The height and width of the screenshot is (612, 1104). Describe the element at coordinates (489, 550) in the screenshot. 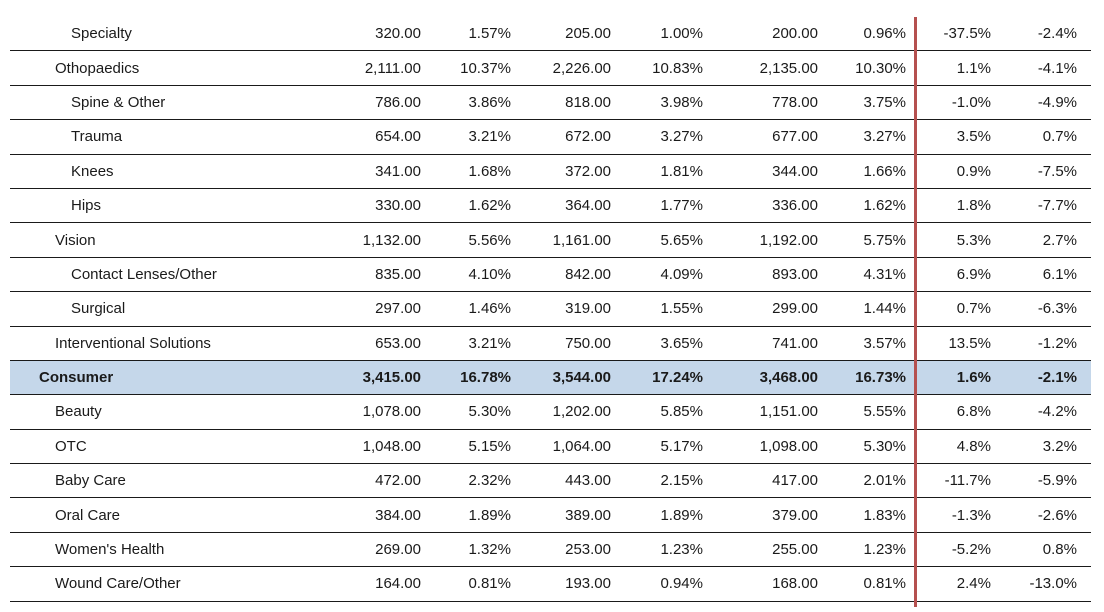

I see `value-cell: 1.32%` at that location.